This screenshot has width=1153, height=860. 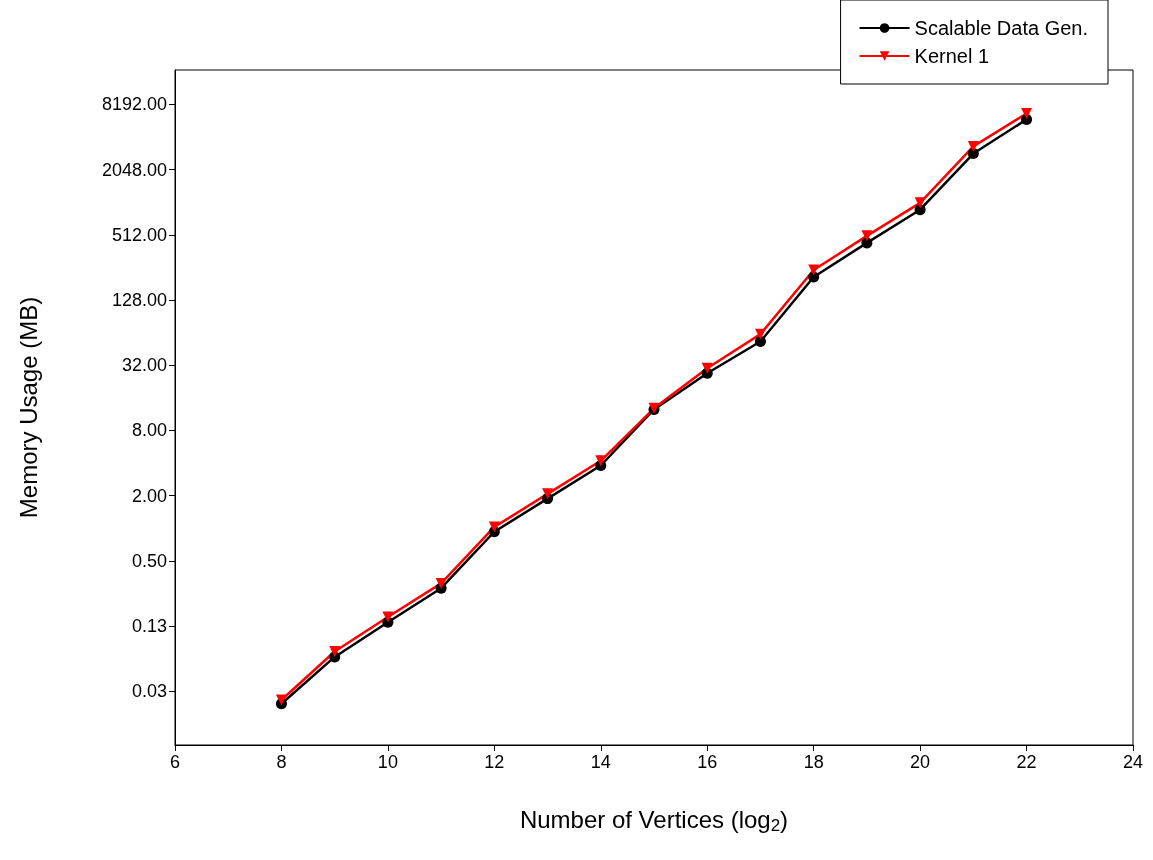 What do you see at coordinates (1026, 762) in the screenshot?
I see `x-tick-label: 22` at bounding box center [1026, 762].